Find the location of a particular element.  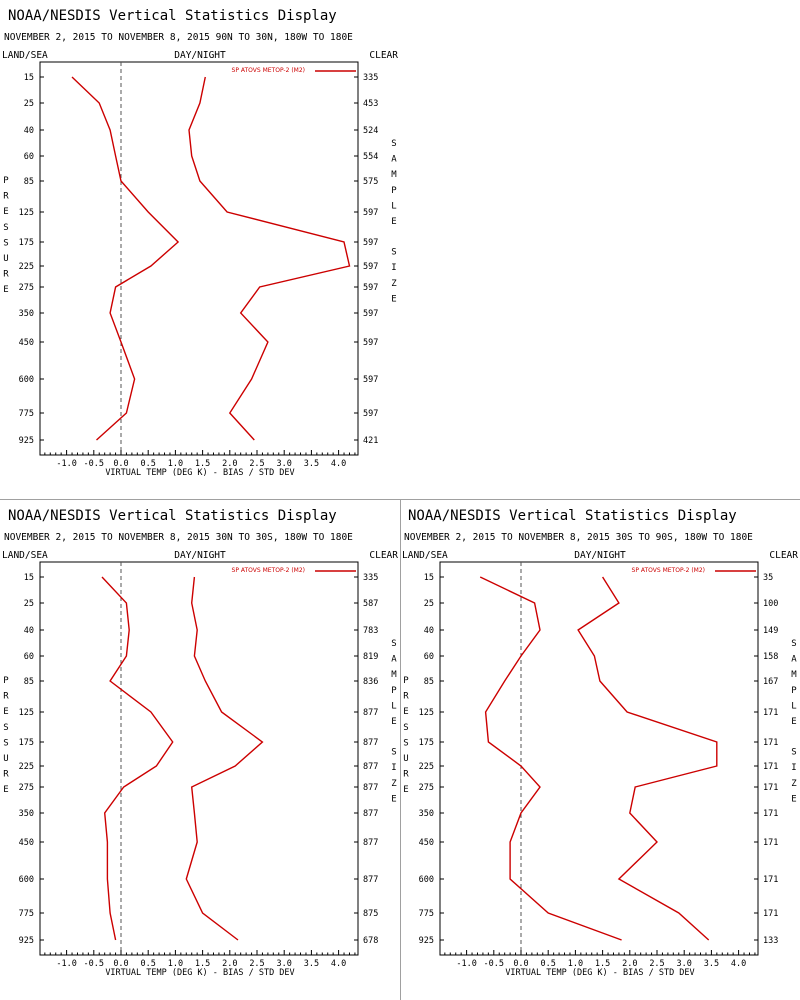

vertical-divider is located at coordinates (400, 750).